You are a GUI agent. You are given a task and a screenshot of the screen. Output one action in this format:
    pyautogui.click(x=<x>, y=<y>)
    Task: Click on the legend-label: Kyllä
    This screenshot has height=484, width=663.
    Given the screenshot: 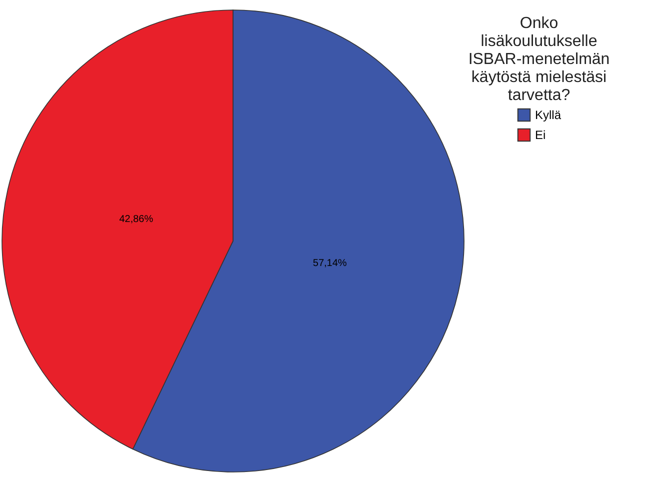 What is the action you would take?
    pyautogui.click(x=548, y=115)
    